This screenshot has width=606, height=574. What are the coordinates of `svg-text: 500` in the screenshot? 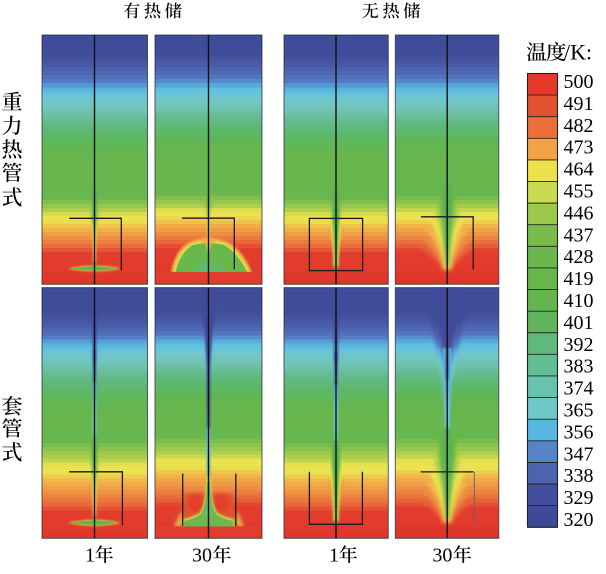 It's located at (579, 82).